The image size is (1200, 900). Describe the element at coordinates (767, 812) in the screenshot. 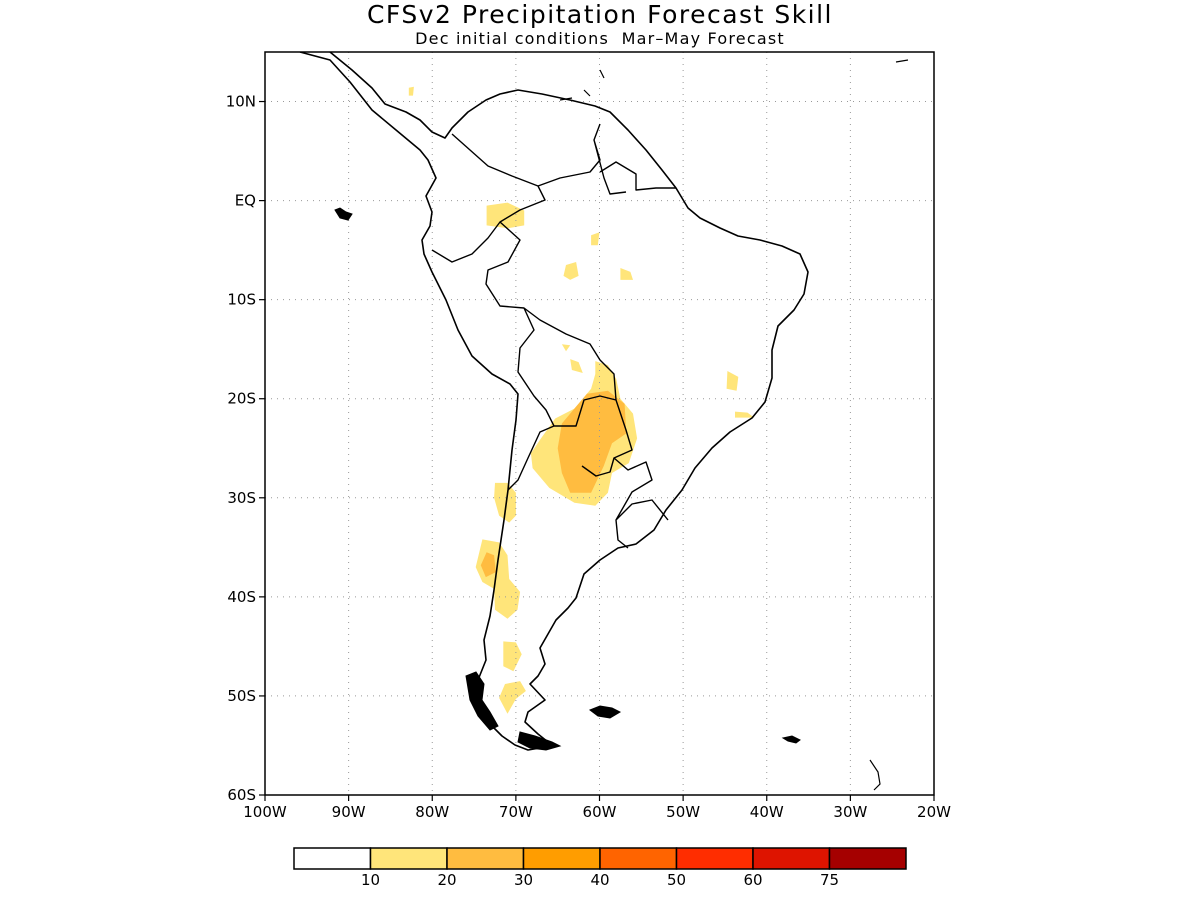

I see `lon-tick-label: 40W` at that location.